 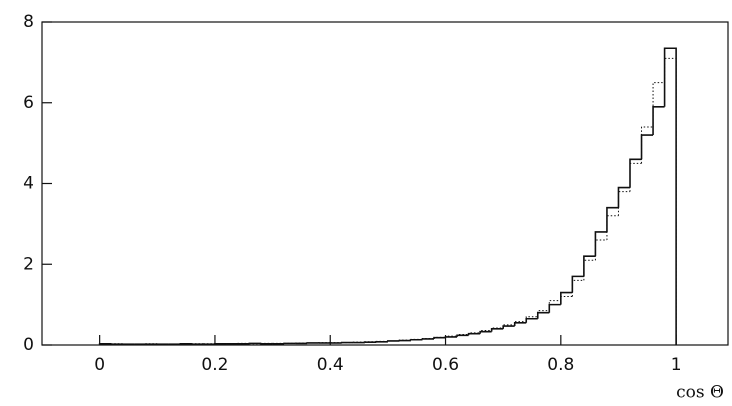 What do you see at coordinates (28, 345) in the screenshot?
I see `y-tick-label: 0` at bounding box center [28, 345].